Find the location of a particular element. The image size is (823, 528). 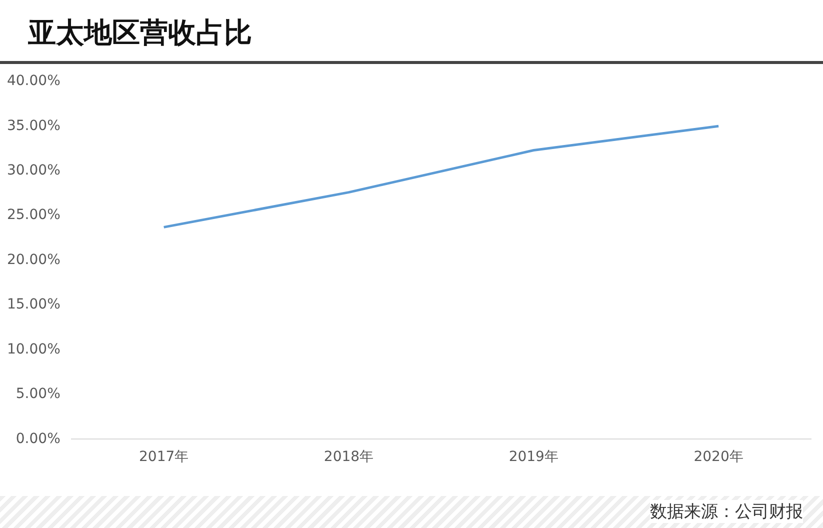

x-tick-label: 2018年 is located at coordinates (349, 457).